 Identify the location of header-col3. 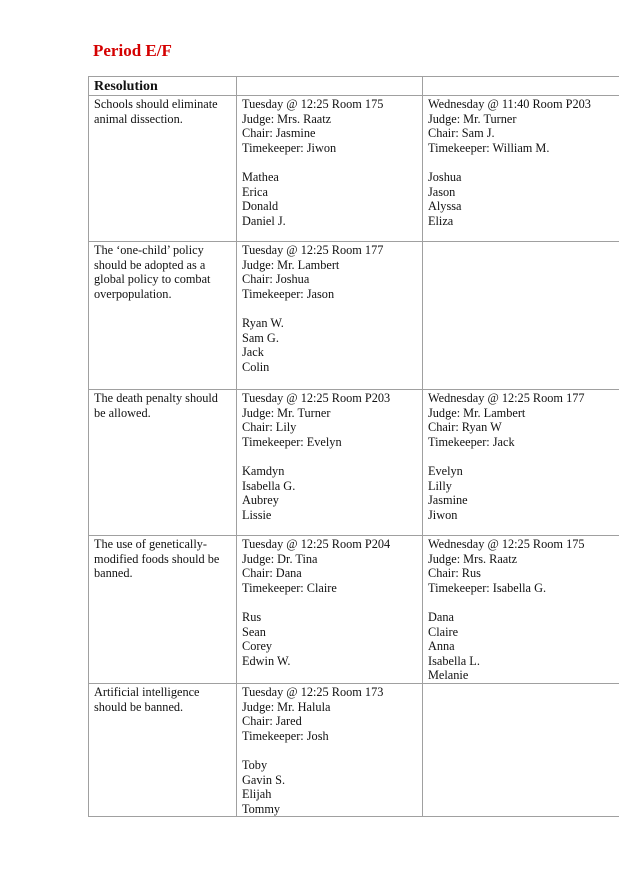
(520, 86).